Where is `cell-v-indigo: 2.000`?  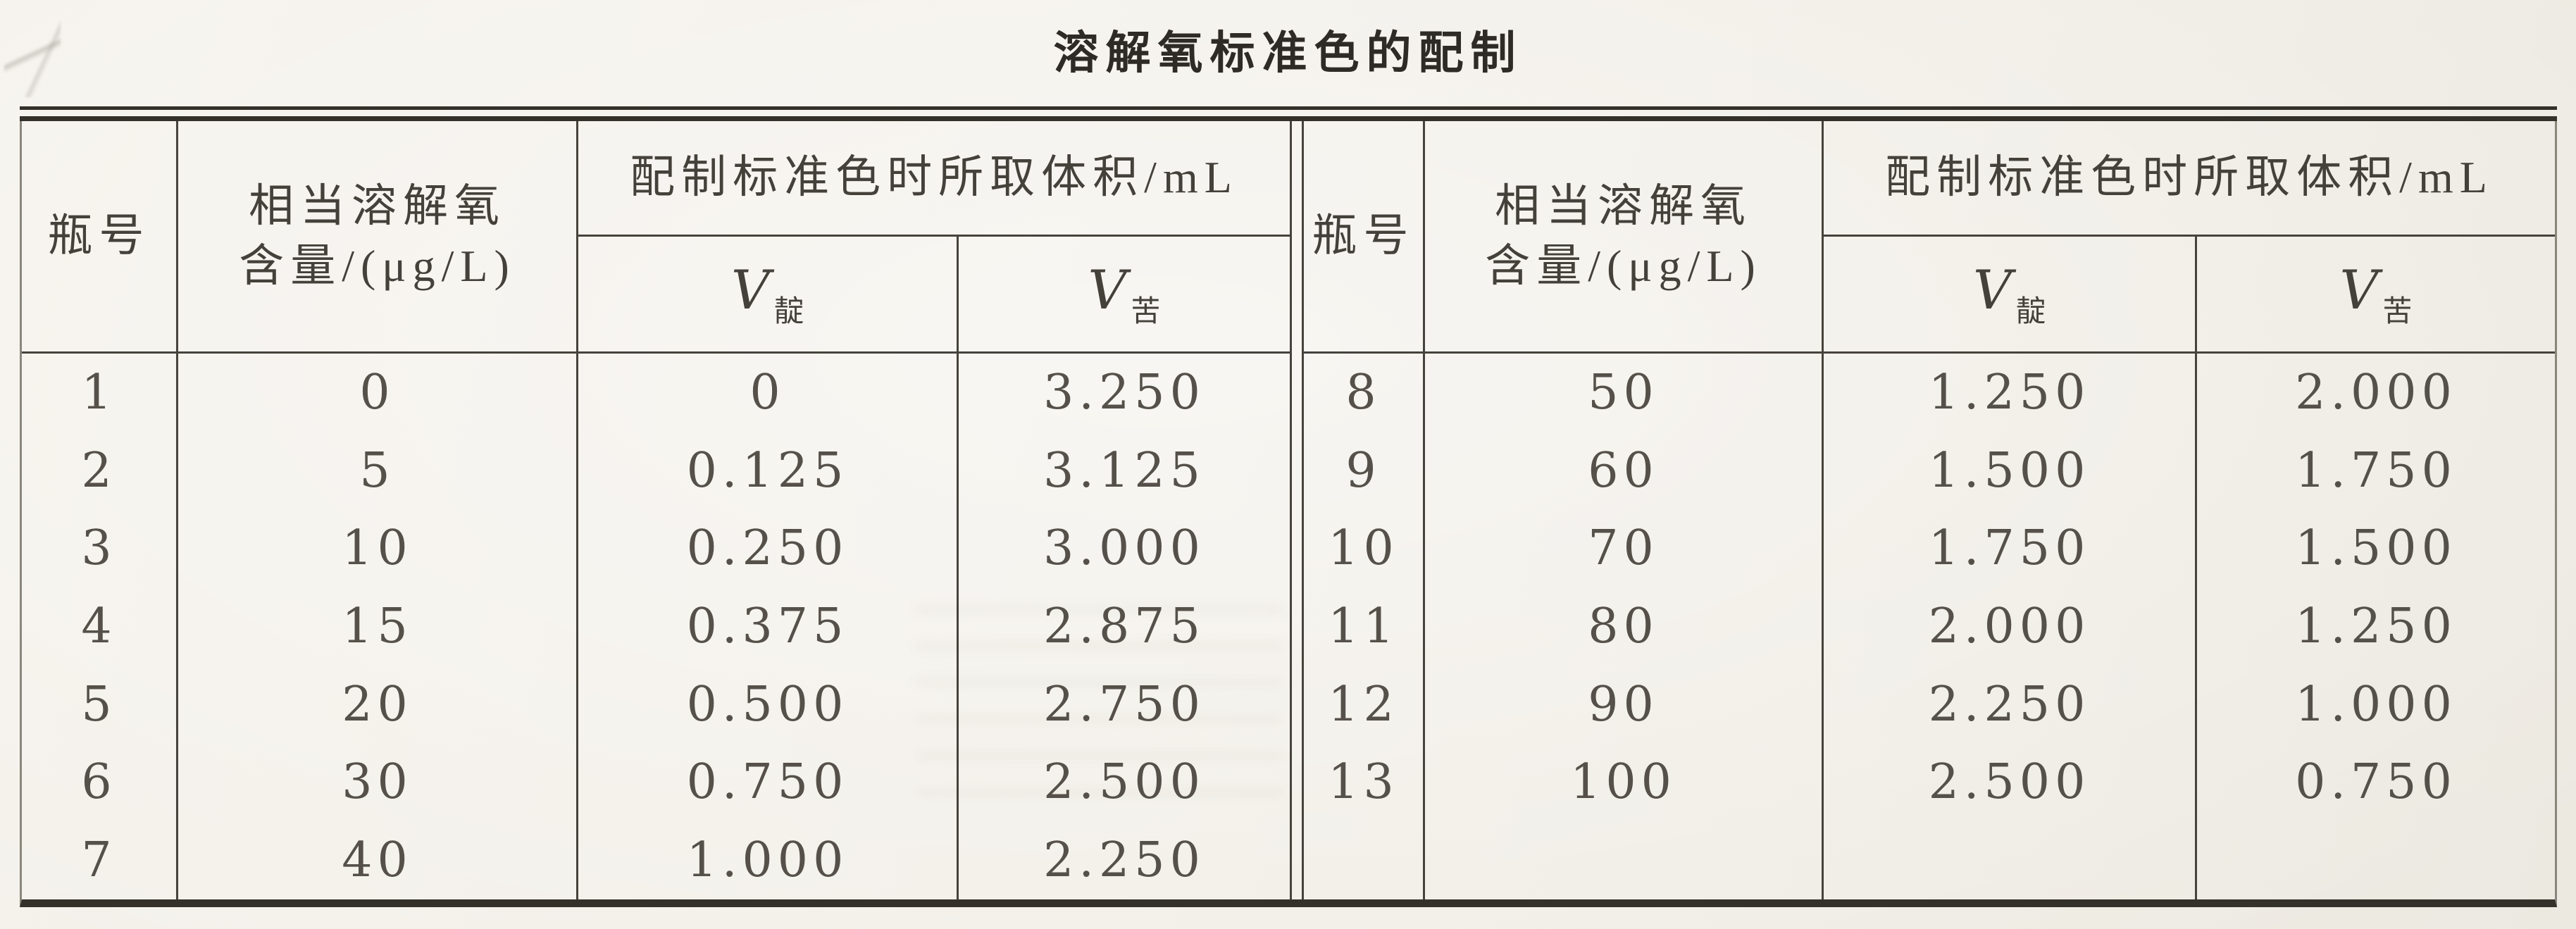 cell-v-indigo: 2.000 is located at coordinates (2010, 626).